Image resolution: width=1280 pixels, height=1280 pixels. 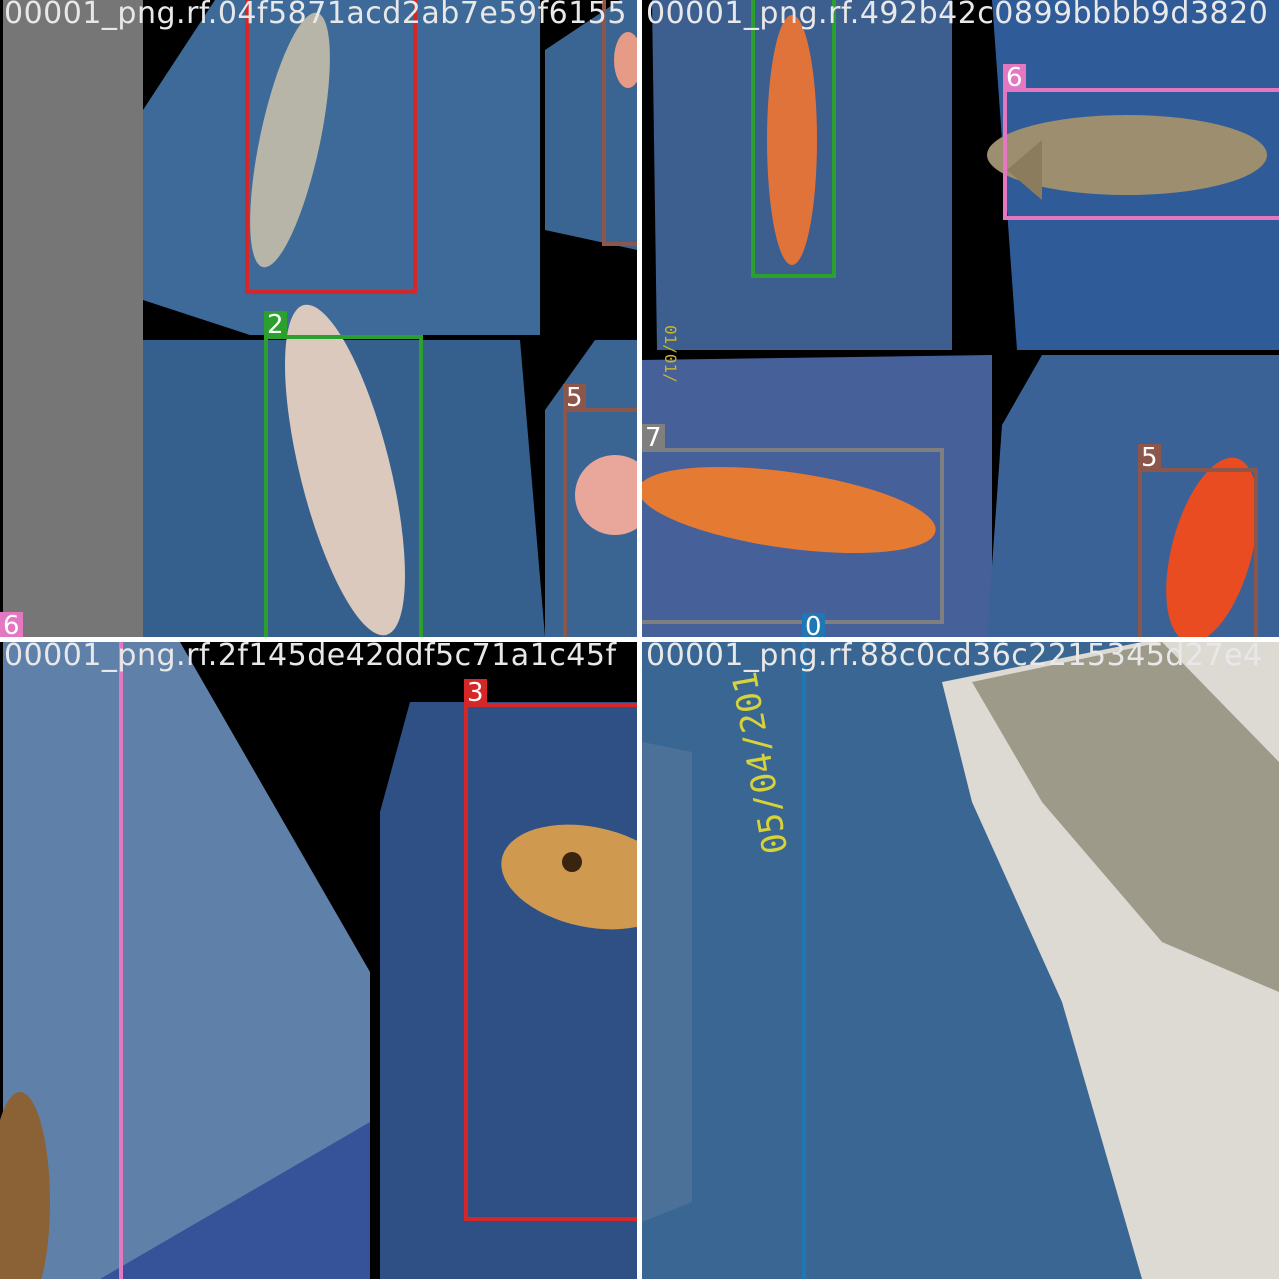 I want to click on tile-filename: 00001_png.rf.492b42c0899bbbb9d3820, so click(x=957, y=15).